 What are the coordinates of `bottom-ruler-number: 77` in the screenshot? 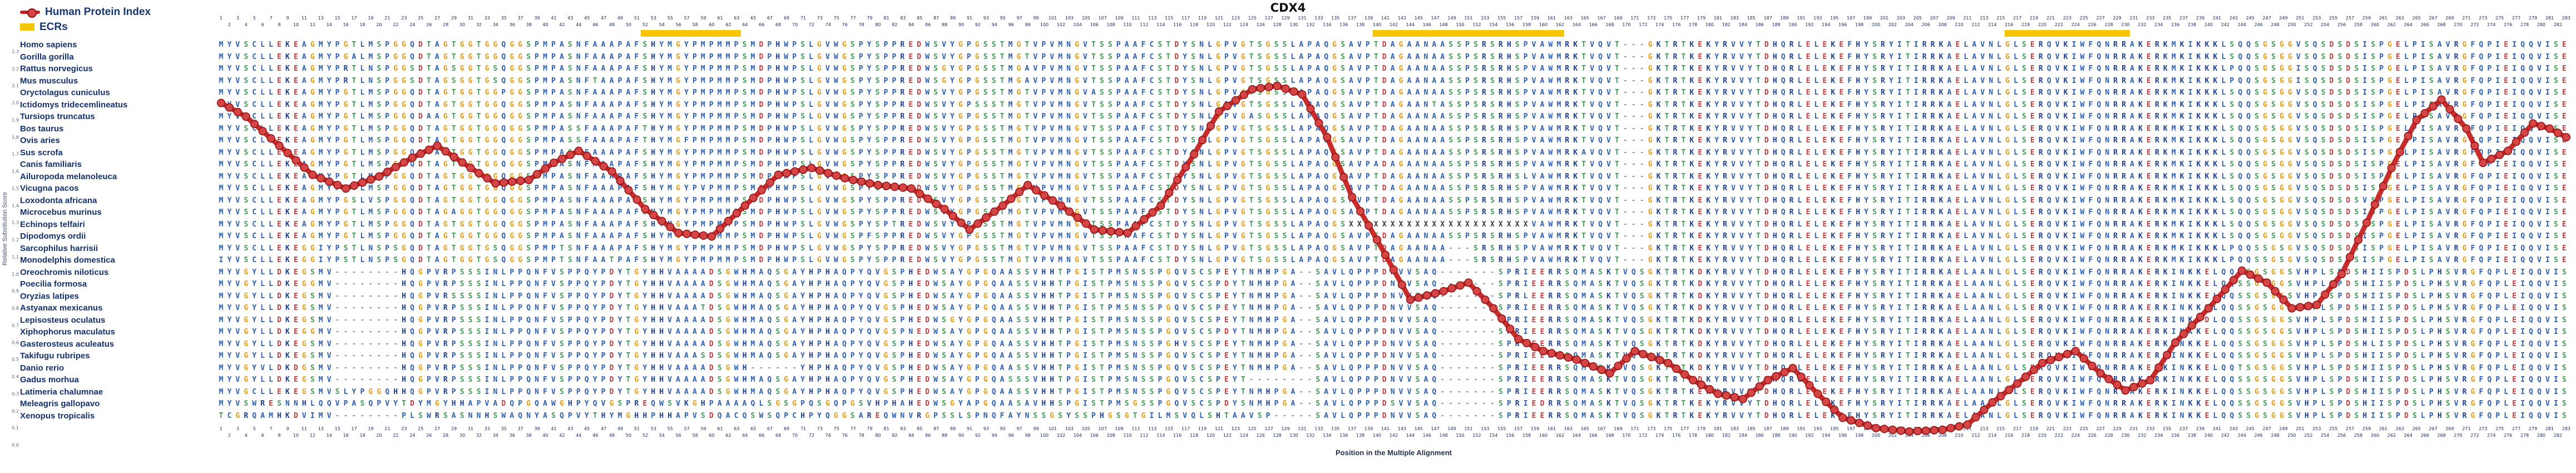 It's located at (853, 429).